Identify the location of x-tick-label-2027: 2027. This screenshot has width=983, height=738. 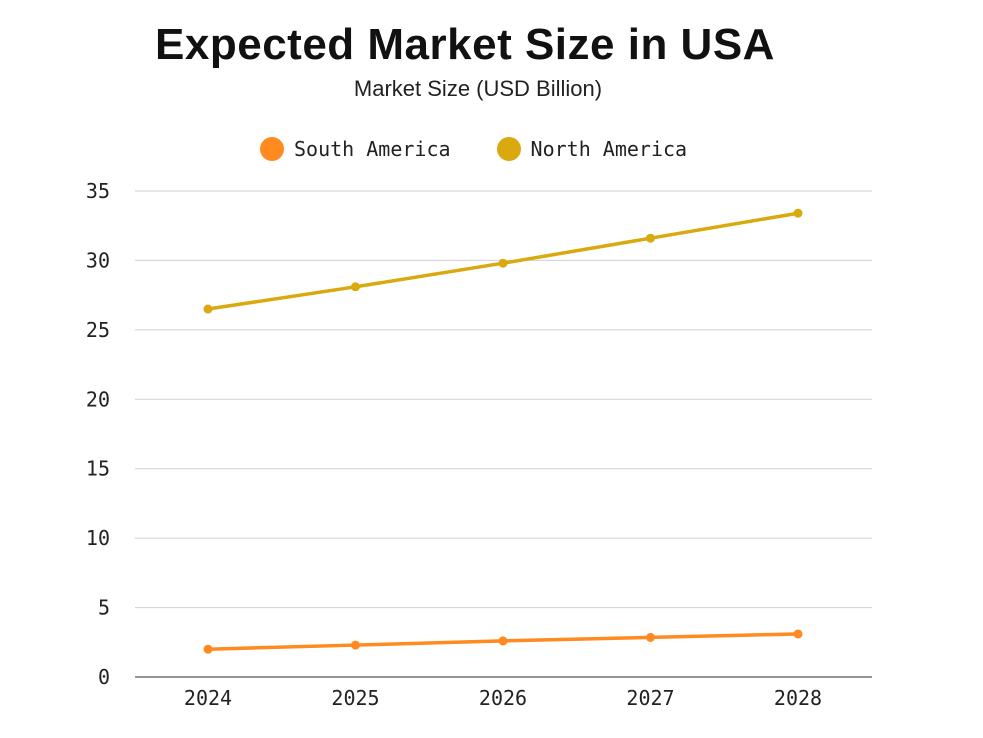
(650, 698).